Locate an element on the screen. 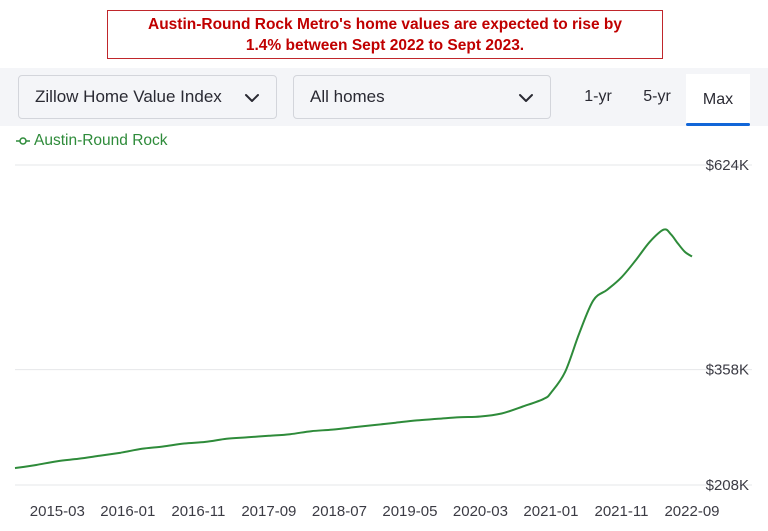 The height and width of the screenshot is (531, 768). x-tick-label: 2021-11 is located at coordinates (622, 511).